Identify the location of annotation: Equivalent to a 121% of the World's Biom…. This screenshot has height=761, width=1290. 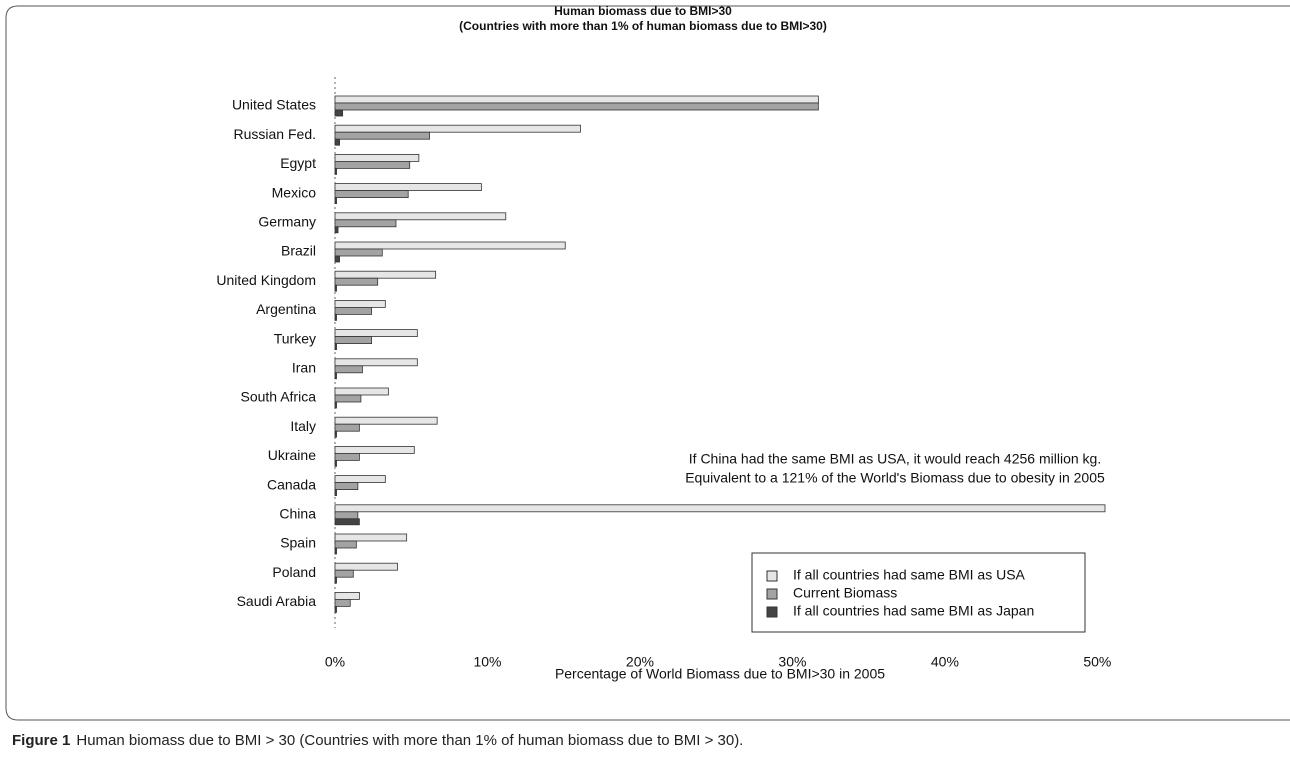
(895, 478).